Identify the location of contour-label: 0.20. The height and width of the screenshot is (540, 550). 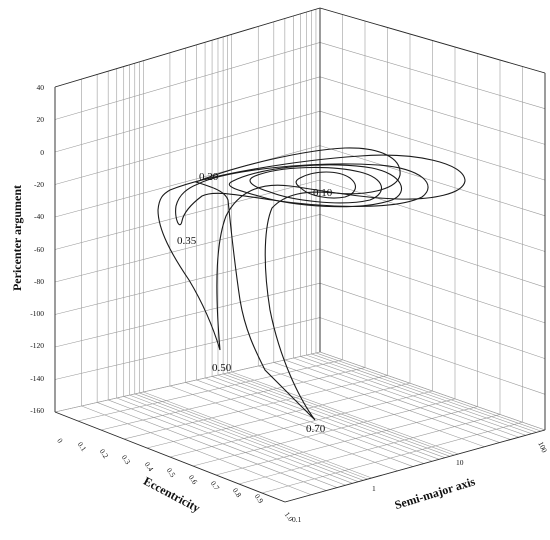
(209, 177).